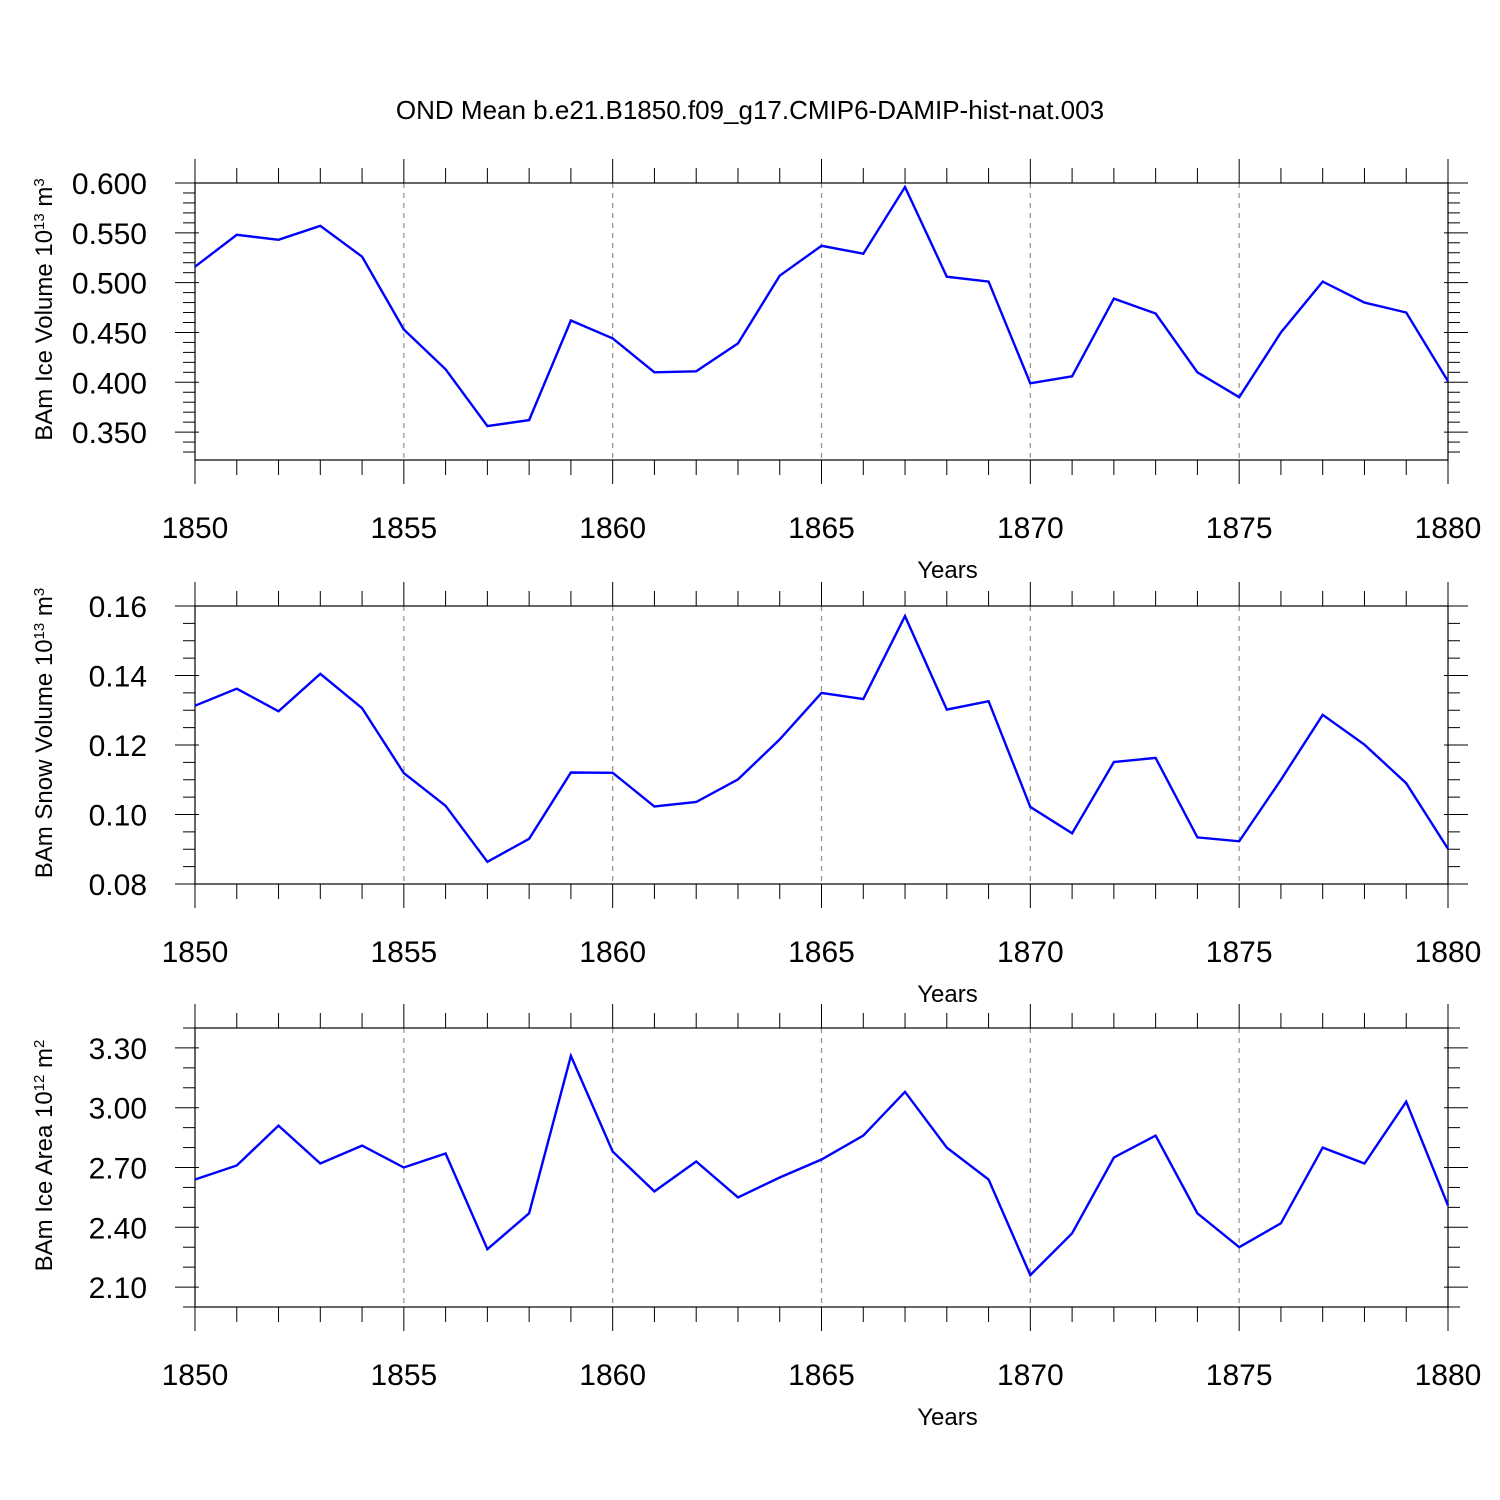 This screenshot has height=1500, width=1500. I want to click on y-tick-label: 2.10, so click(118, 1288).